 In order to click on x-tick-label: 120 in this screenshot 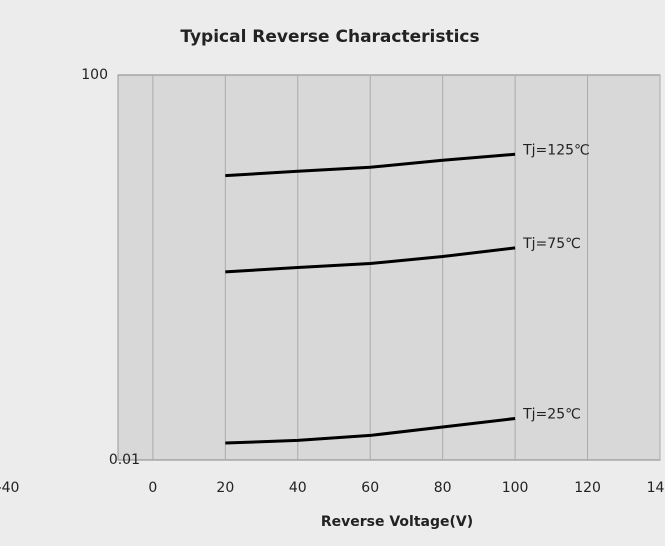, I will do `click(587, 488)`.